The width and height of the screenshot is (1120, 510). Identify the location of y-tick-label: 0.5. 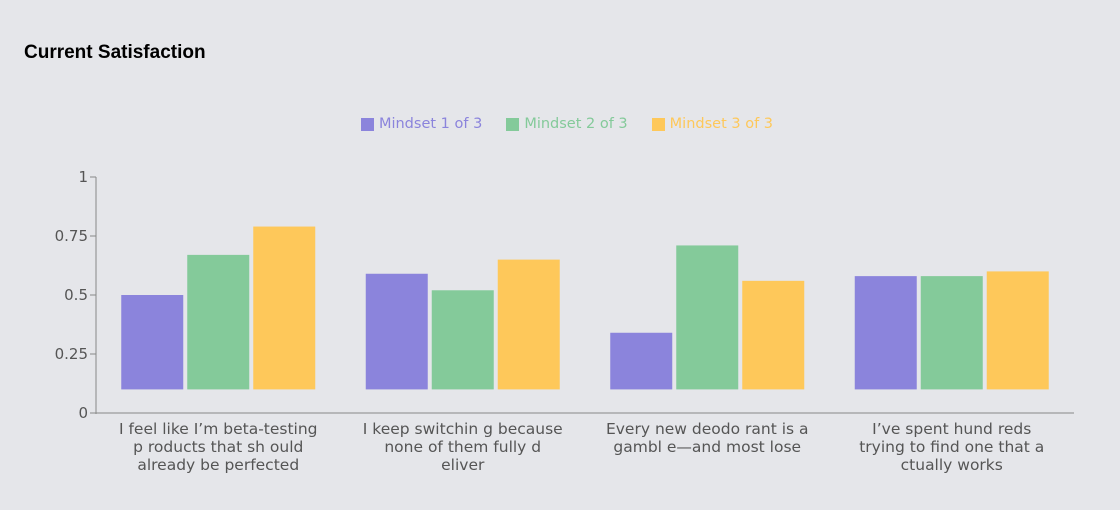
(76, 295).